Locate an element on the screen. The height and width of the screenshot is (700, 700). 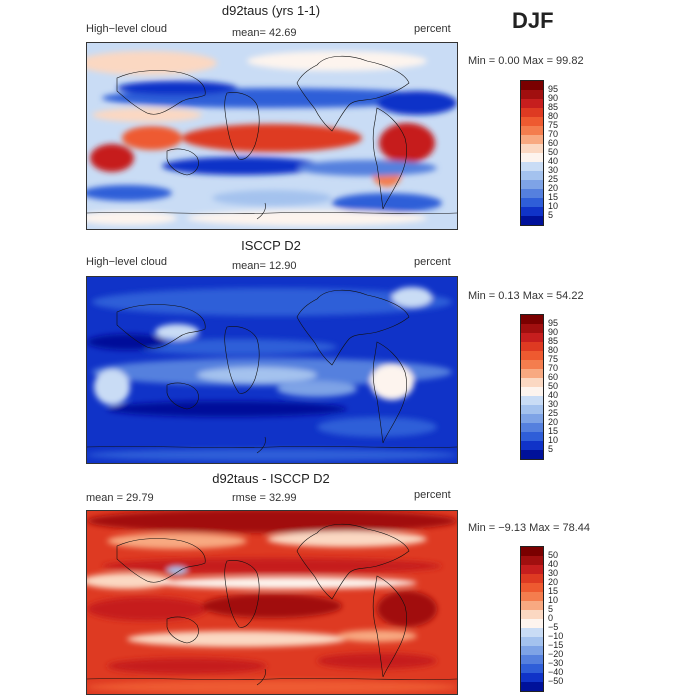
map-obs is located at coordinates (272, 370).